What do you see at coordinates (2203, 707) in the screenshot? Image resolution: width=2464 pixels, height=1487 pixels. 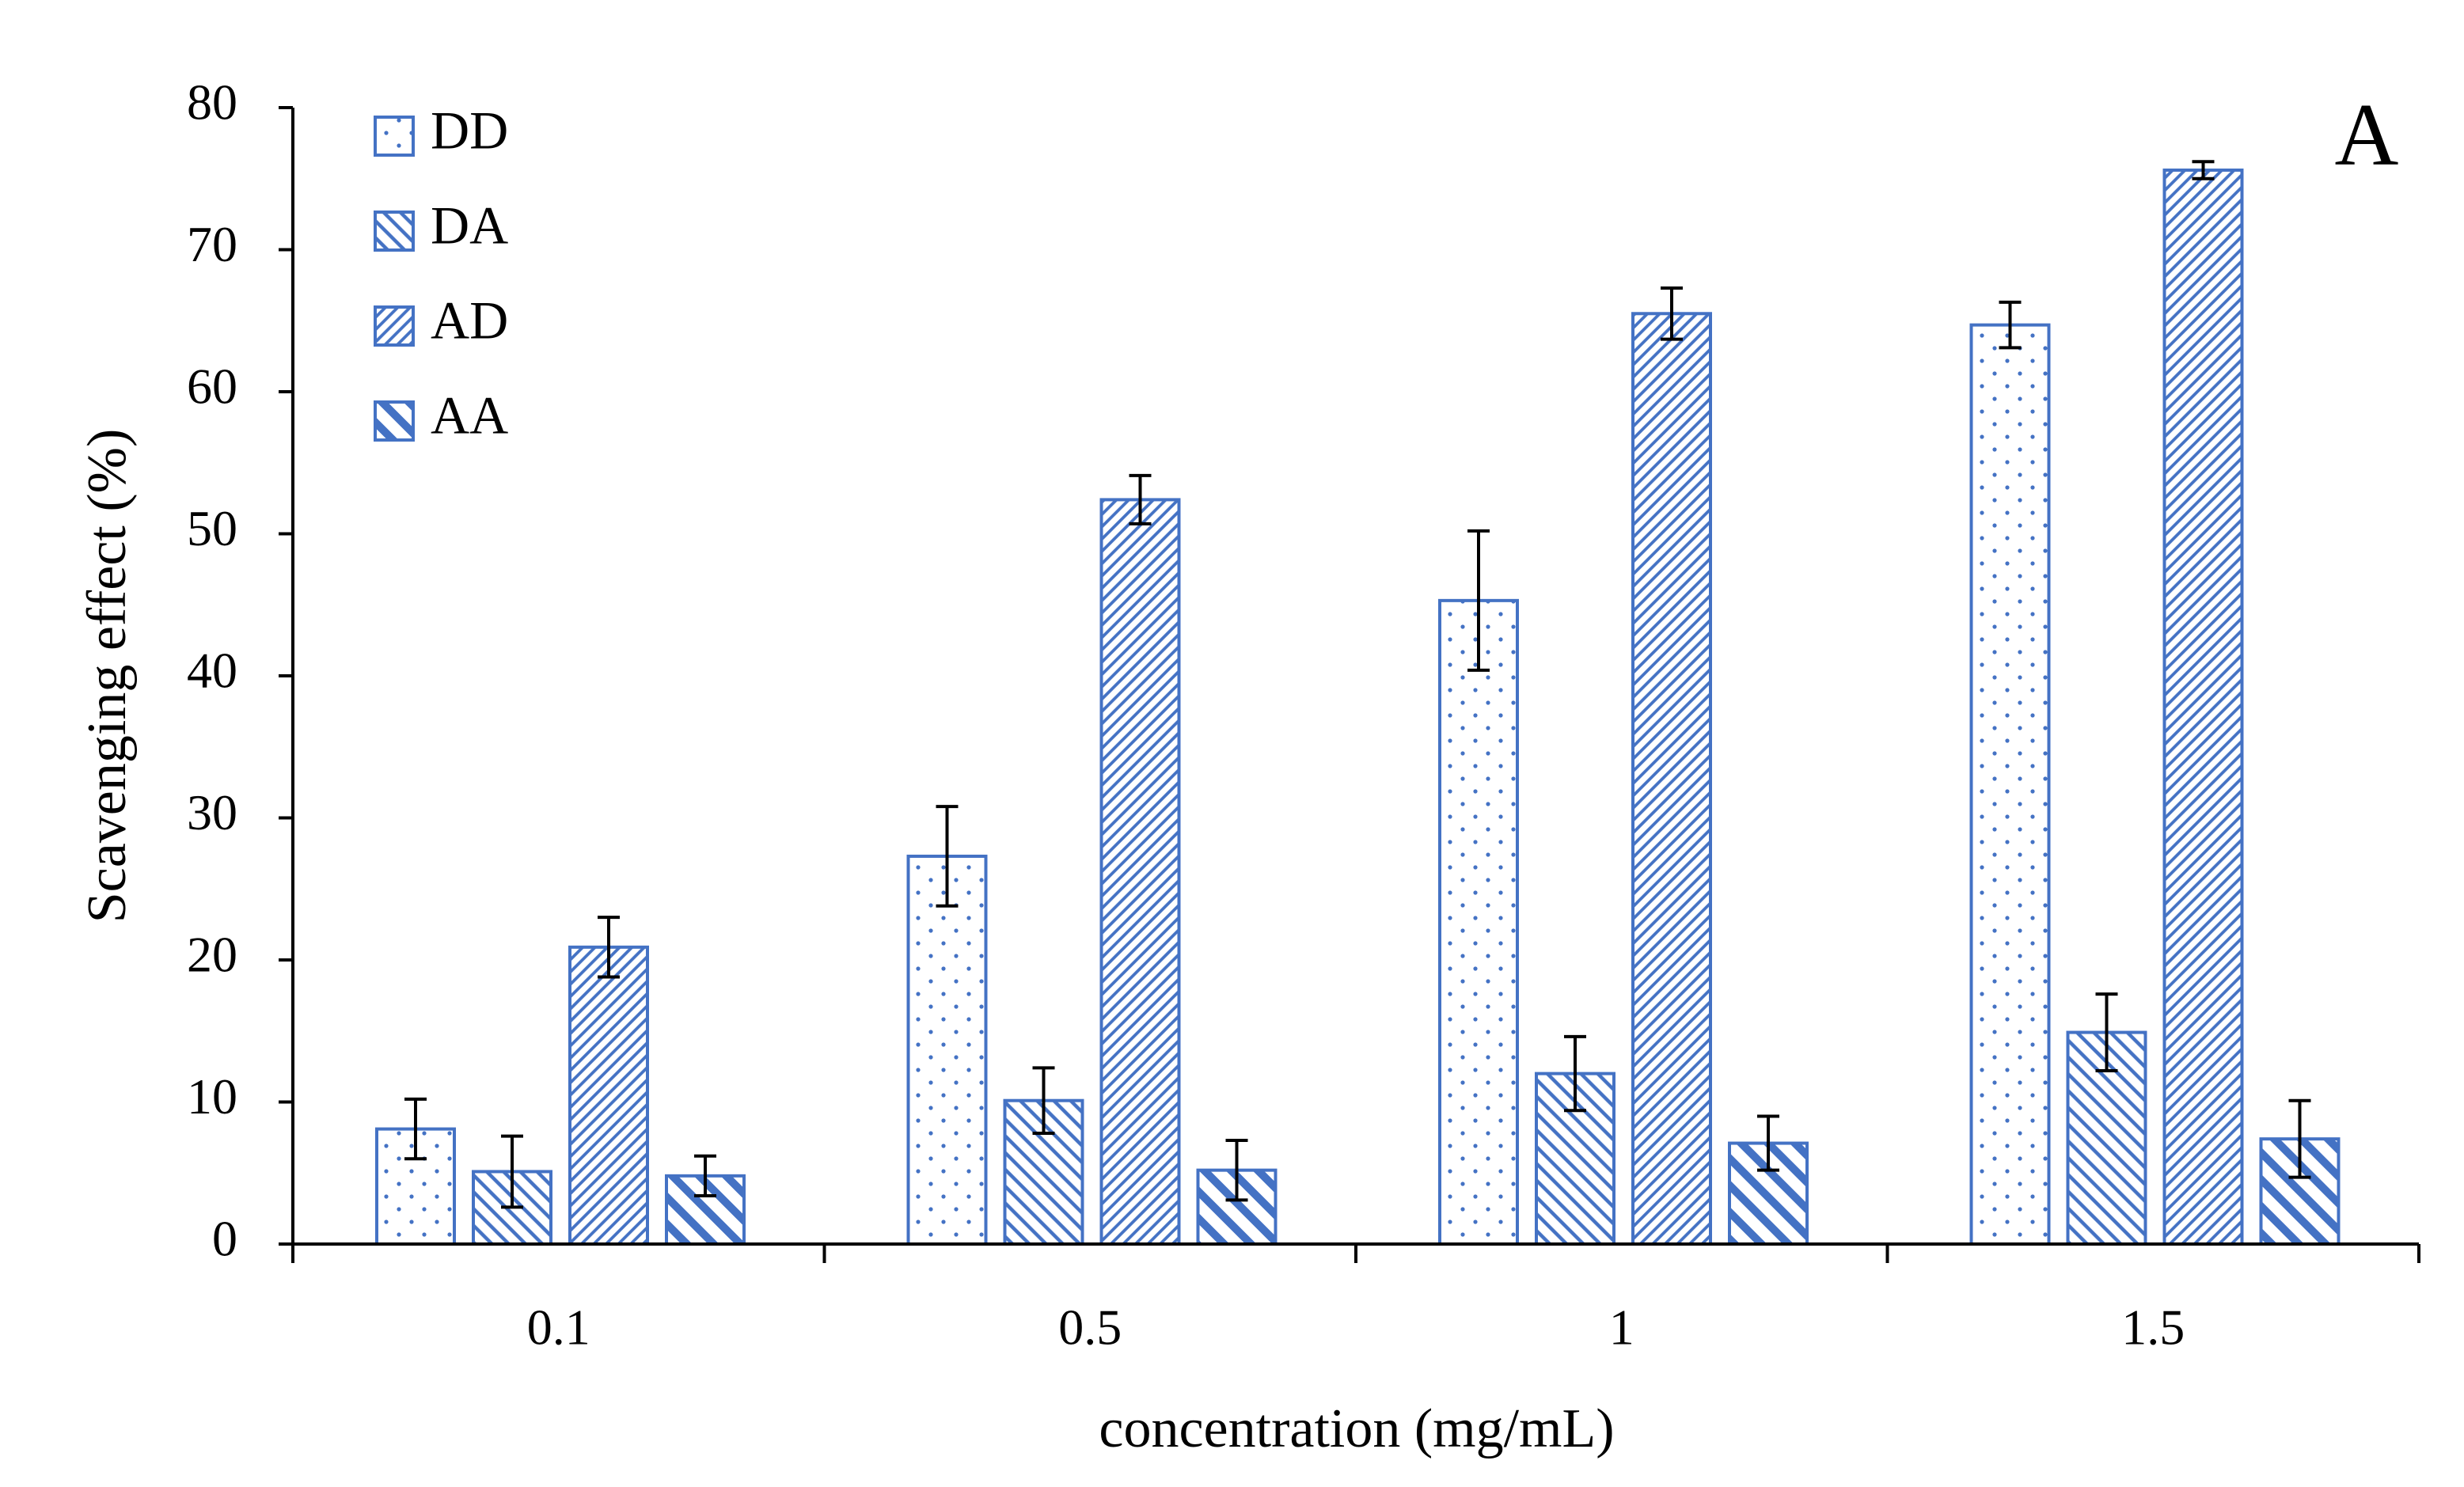 I see `bar-AD-1.5` at bounding box center [2203, 707].